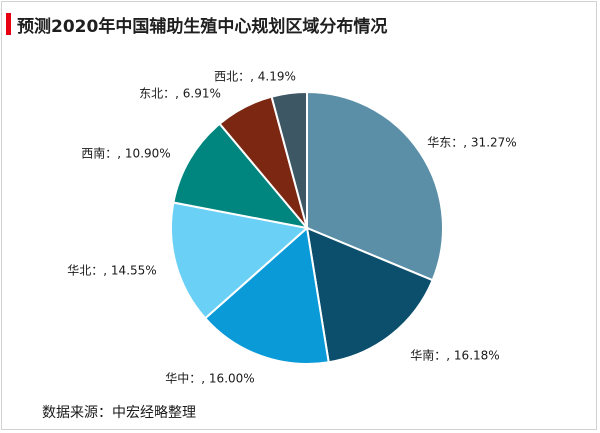  Describe the element at coordinates (454, 355) in the screenshot. I see `pie-label-2: 华南：, 16.18%` at that location.